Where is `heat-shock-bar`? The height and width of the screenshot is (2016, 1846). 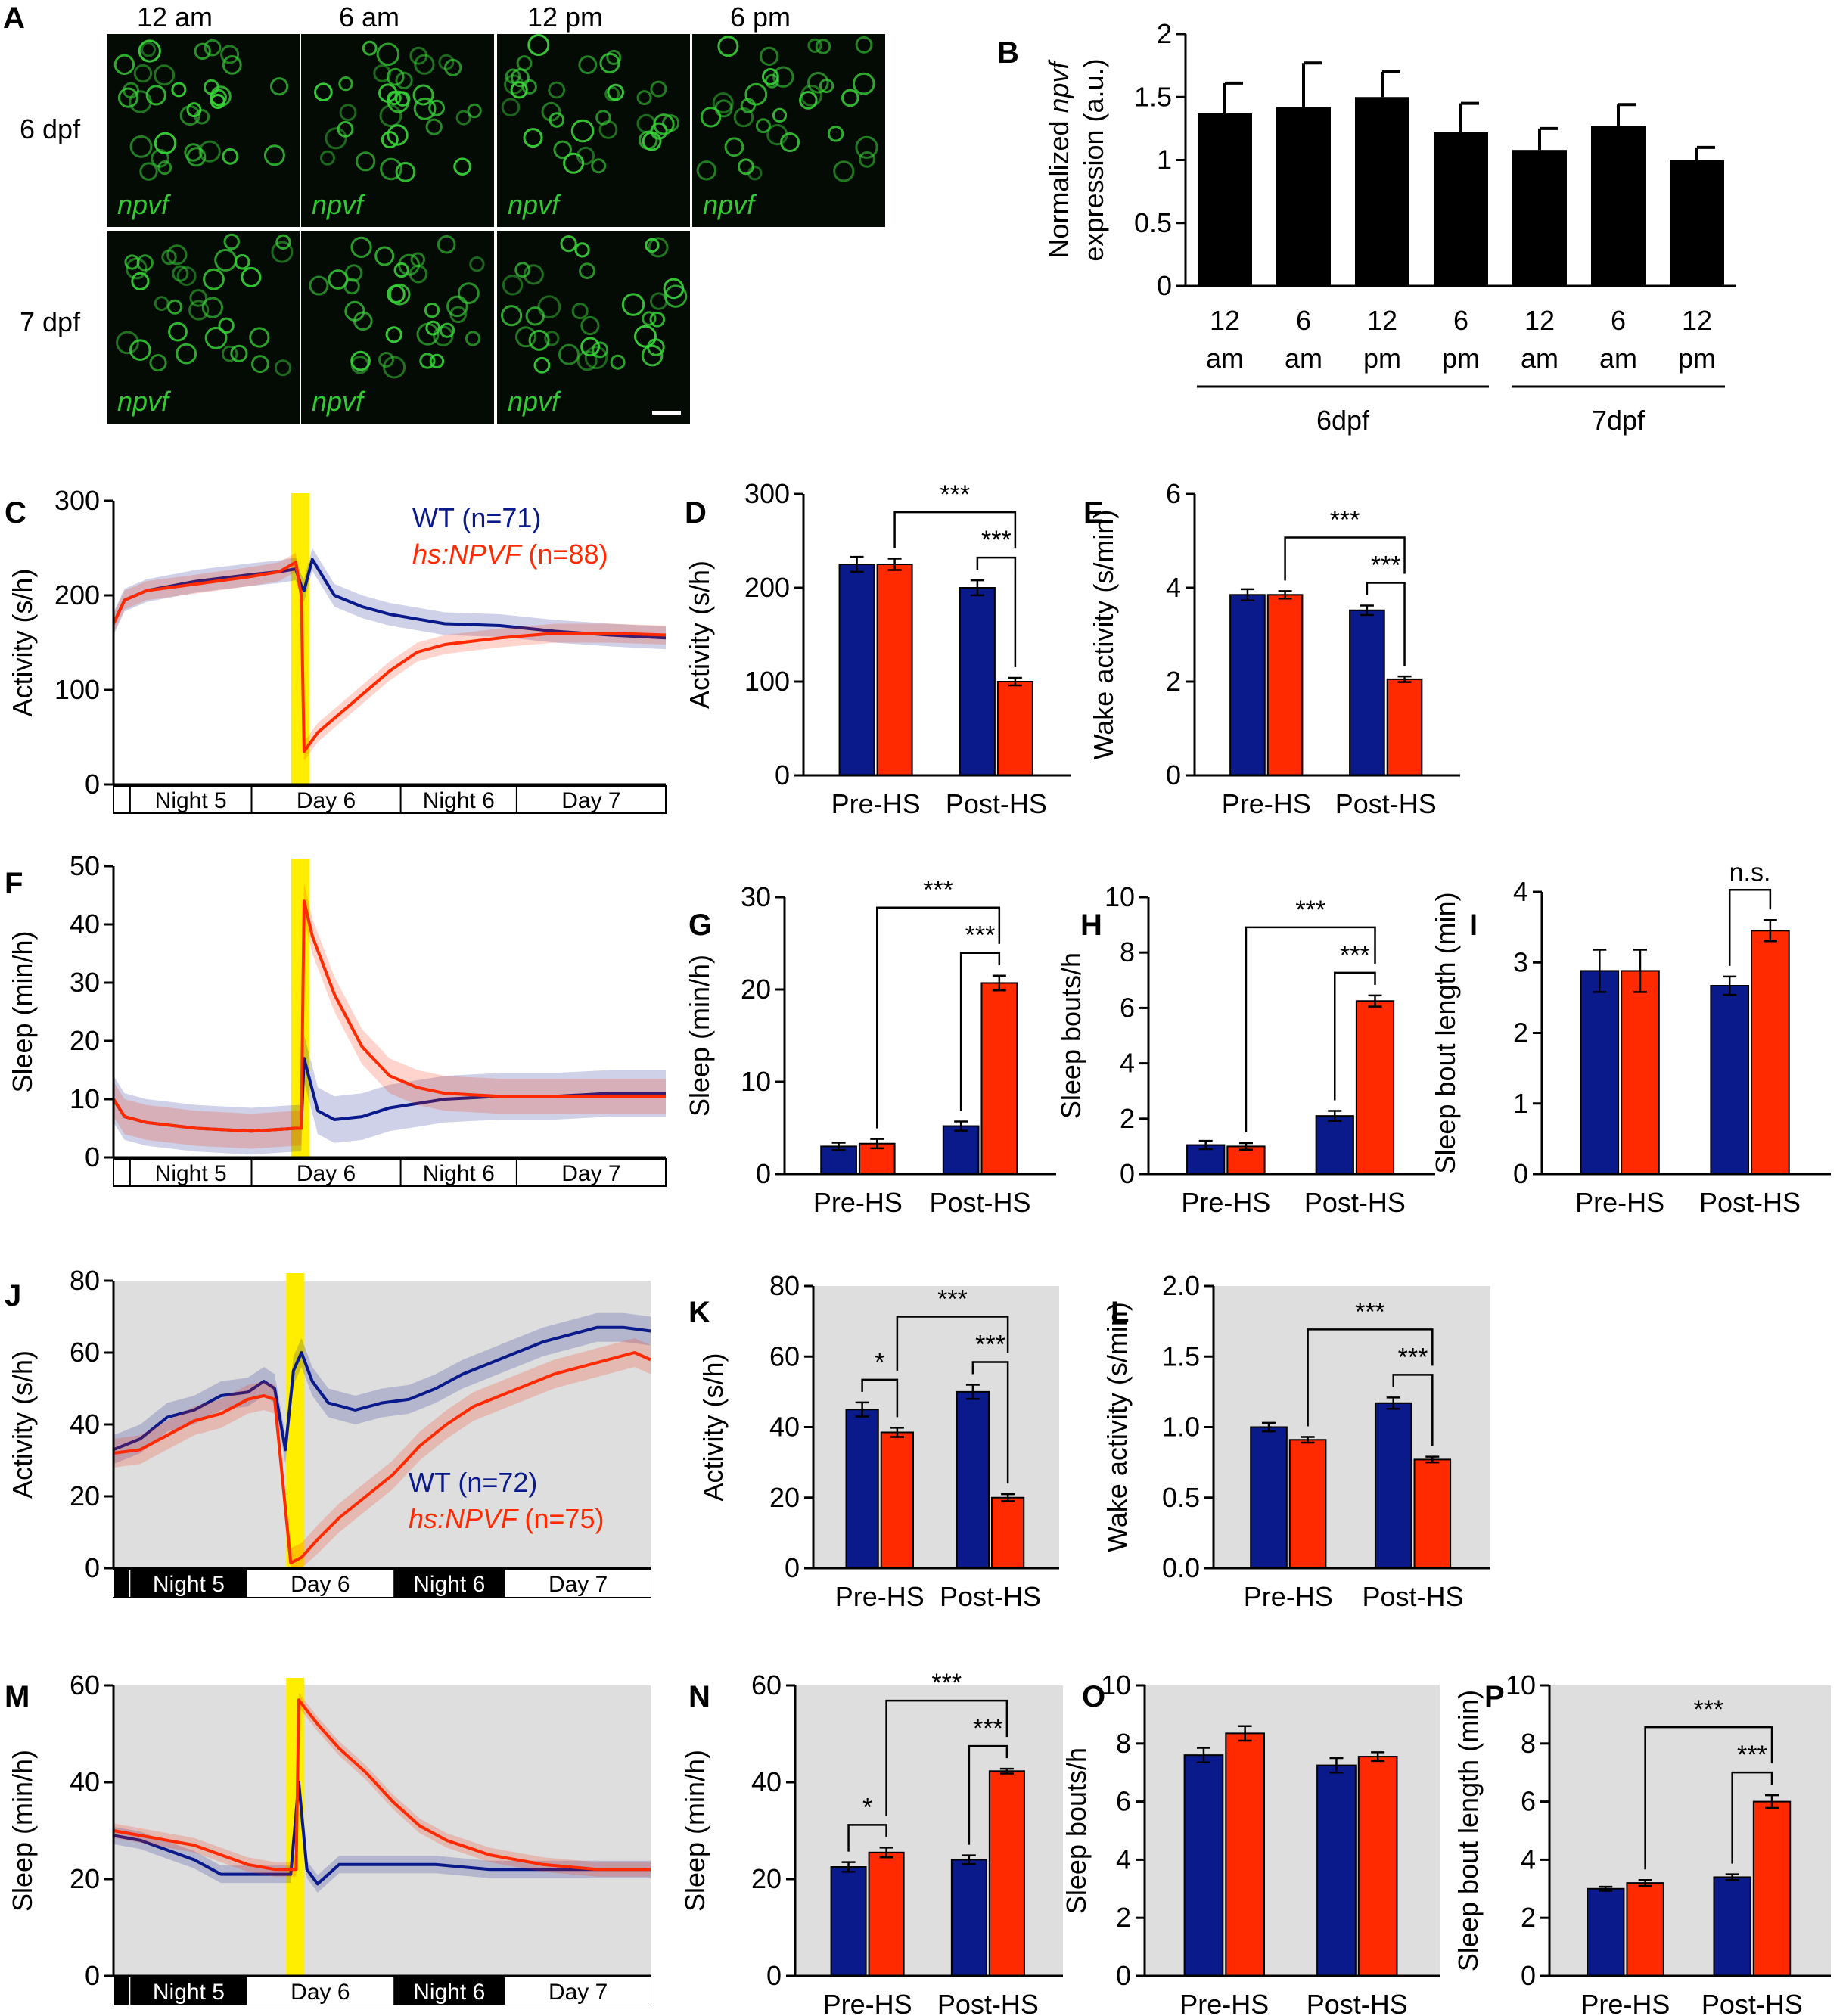 heat-shock-bar is located at coordinates (300, 638).